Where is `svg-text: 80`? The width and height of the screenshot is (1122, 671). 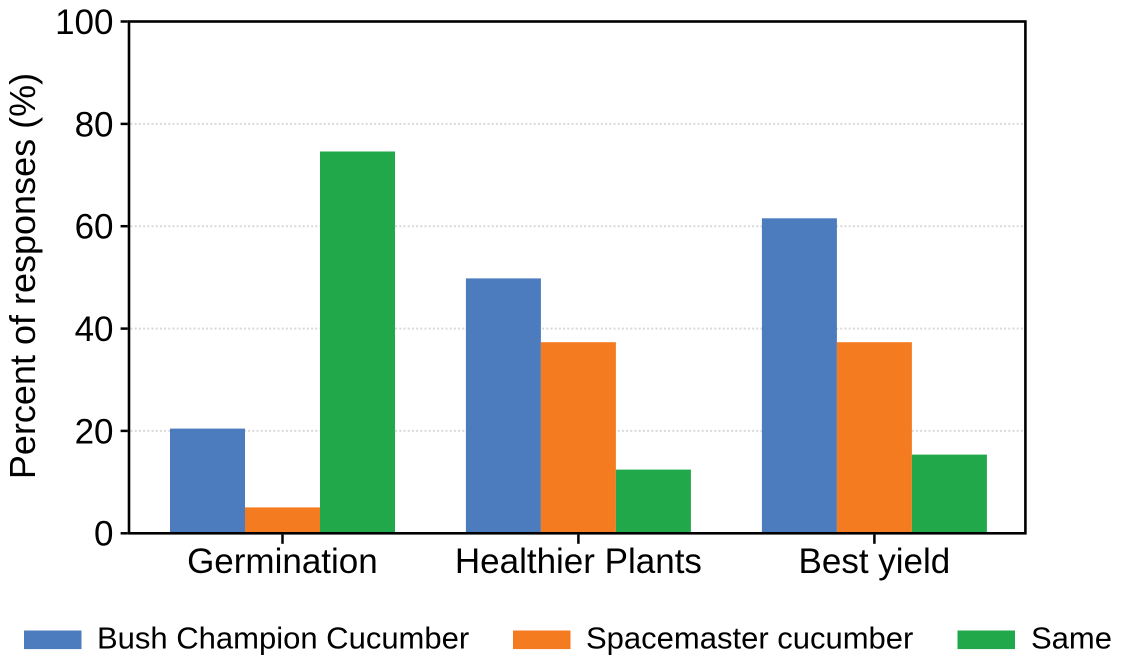
svg-text: 80 is located at coordinates (94, 124).